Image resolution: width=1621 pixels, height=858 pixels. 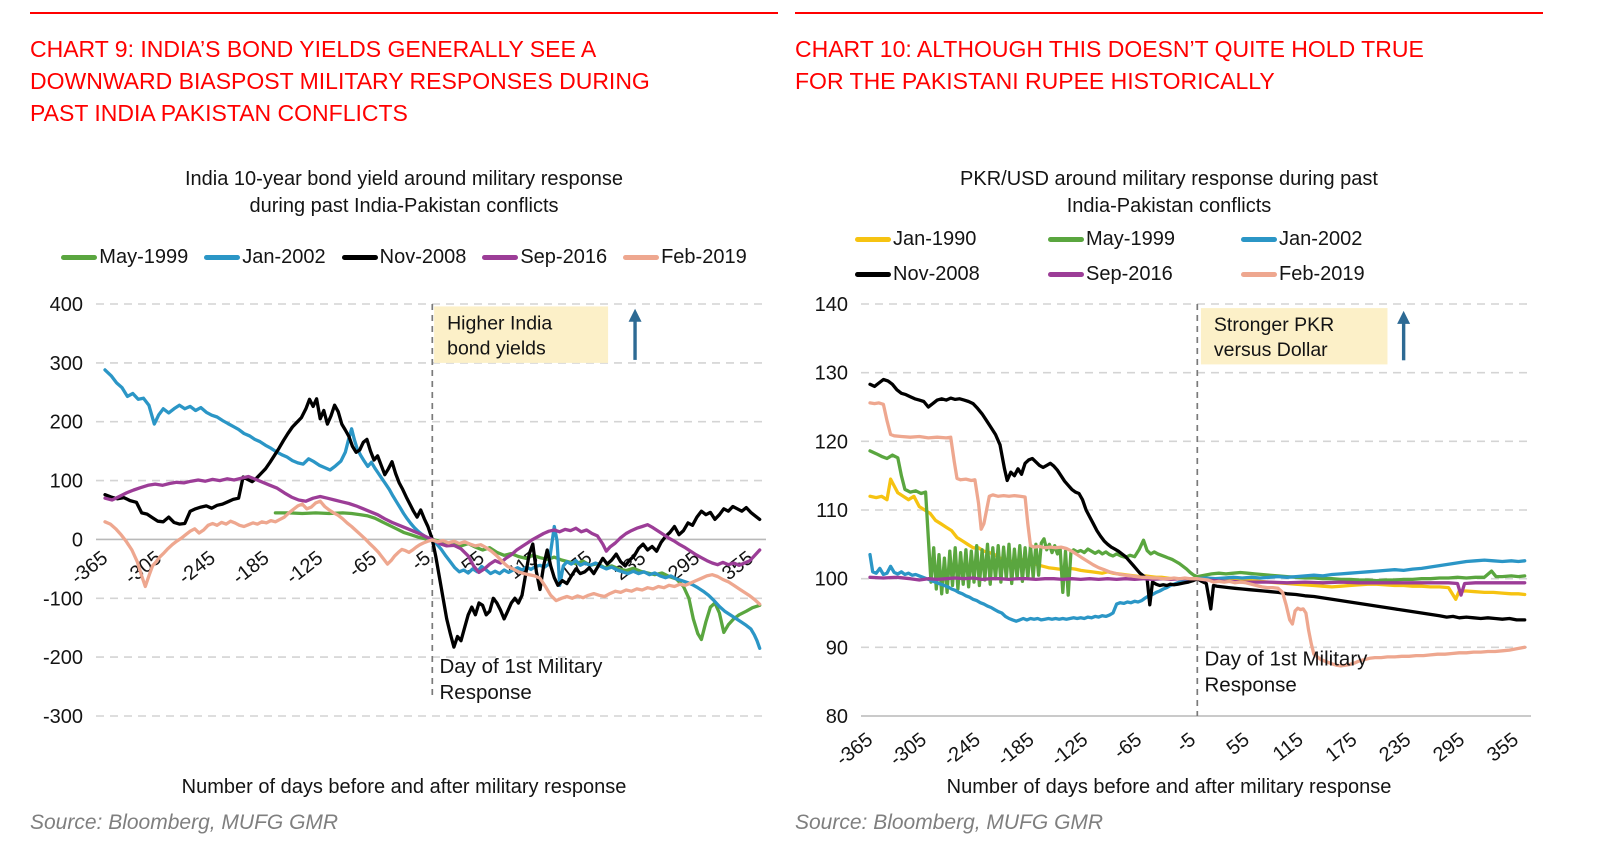 I want to click on y-tick-label: 120, so click(x=831, y=442).